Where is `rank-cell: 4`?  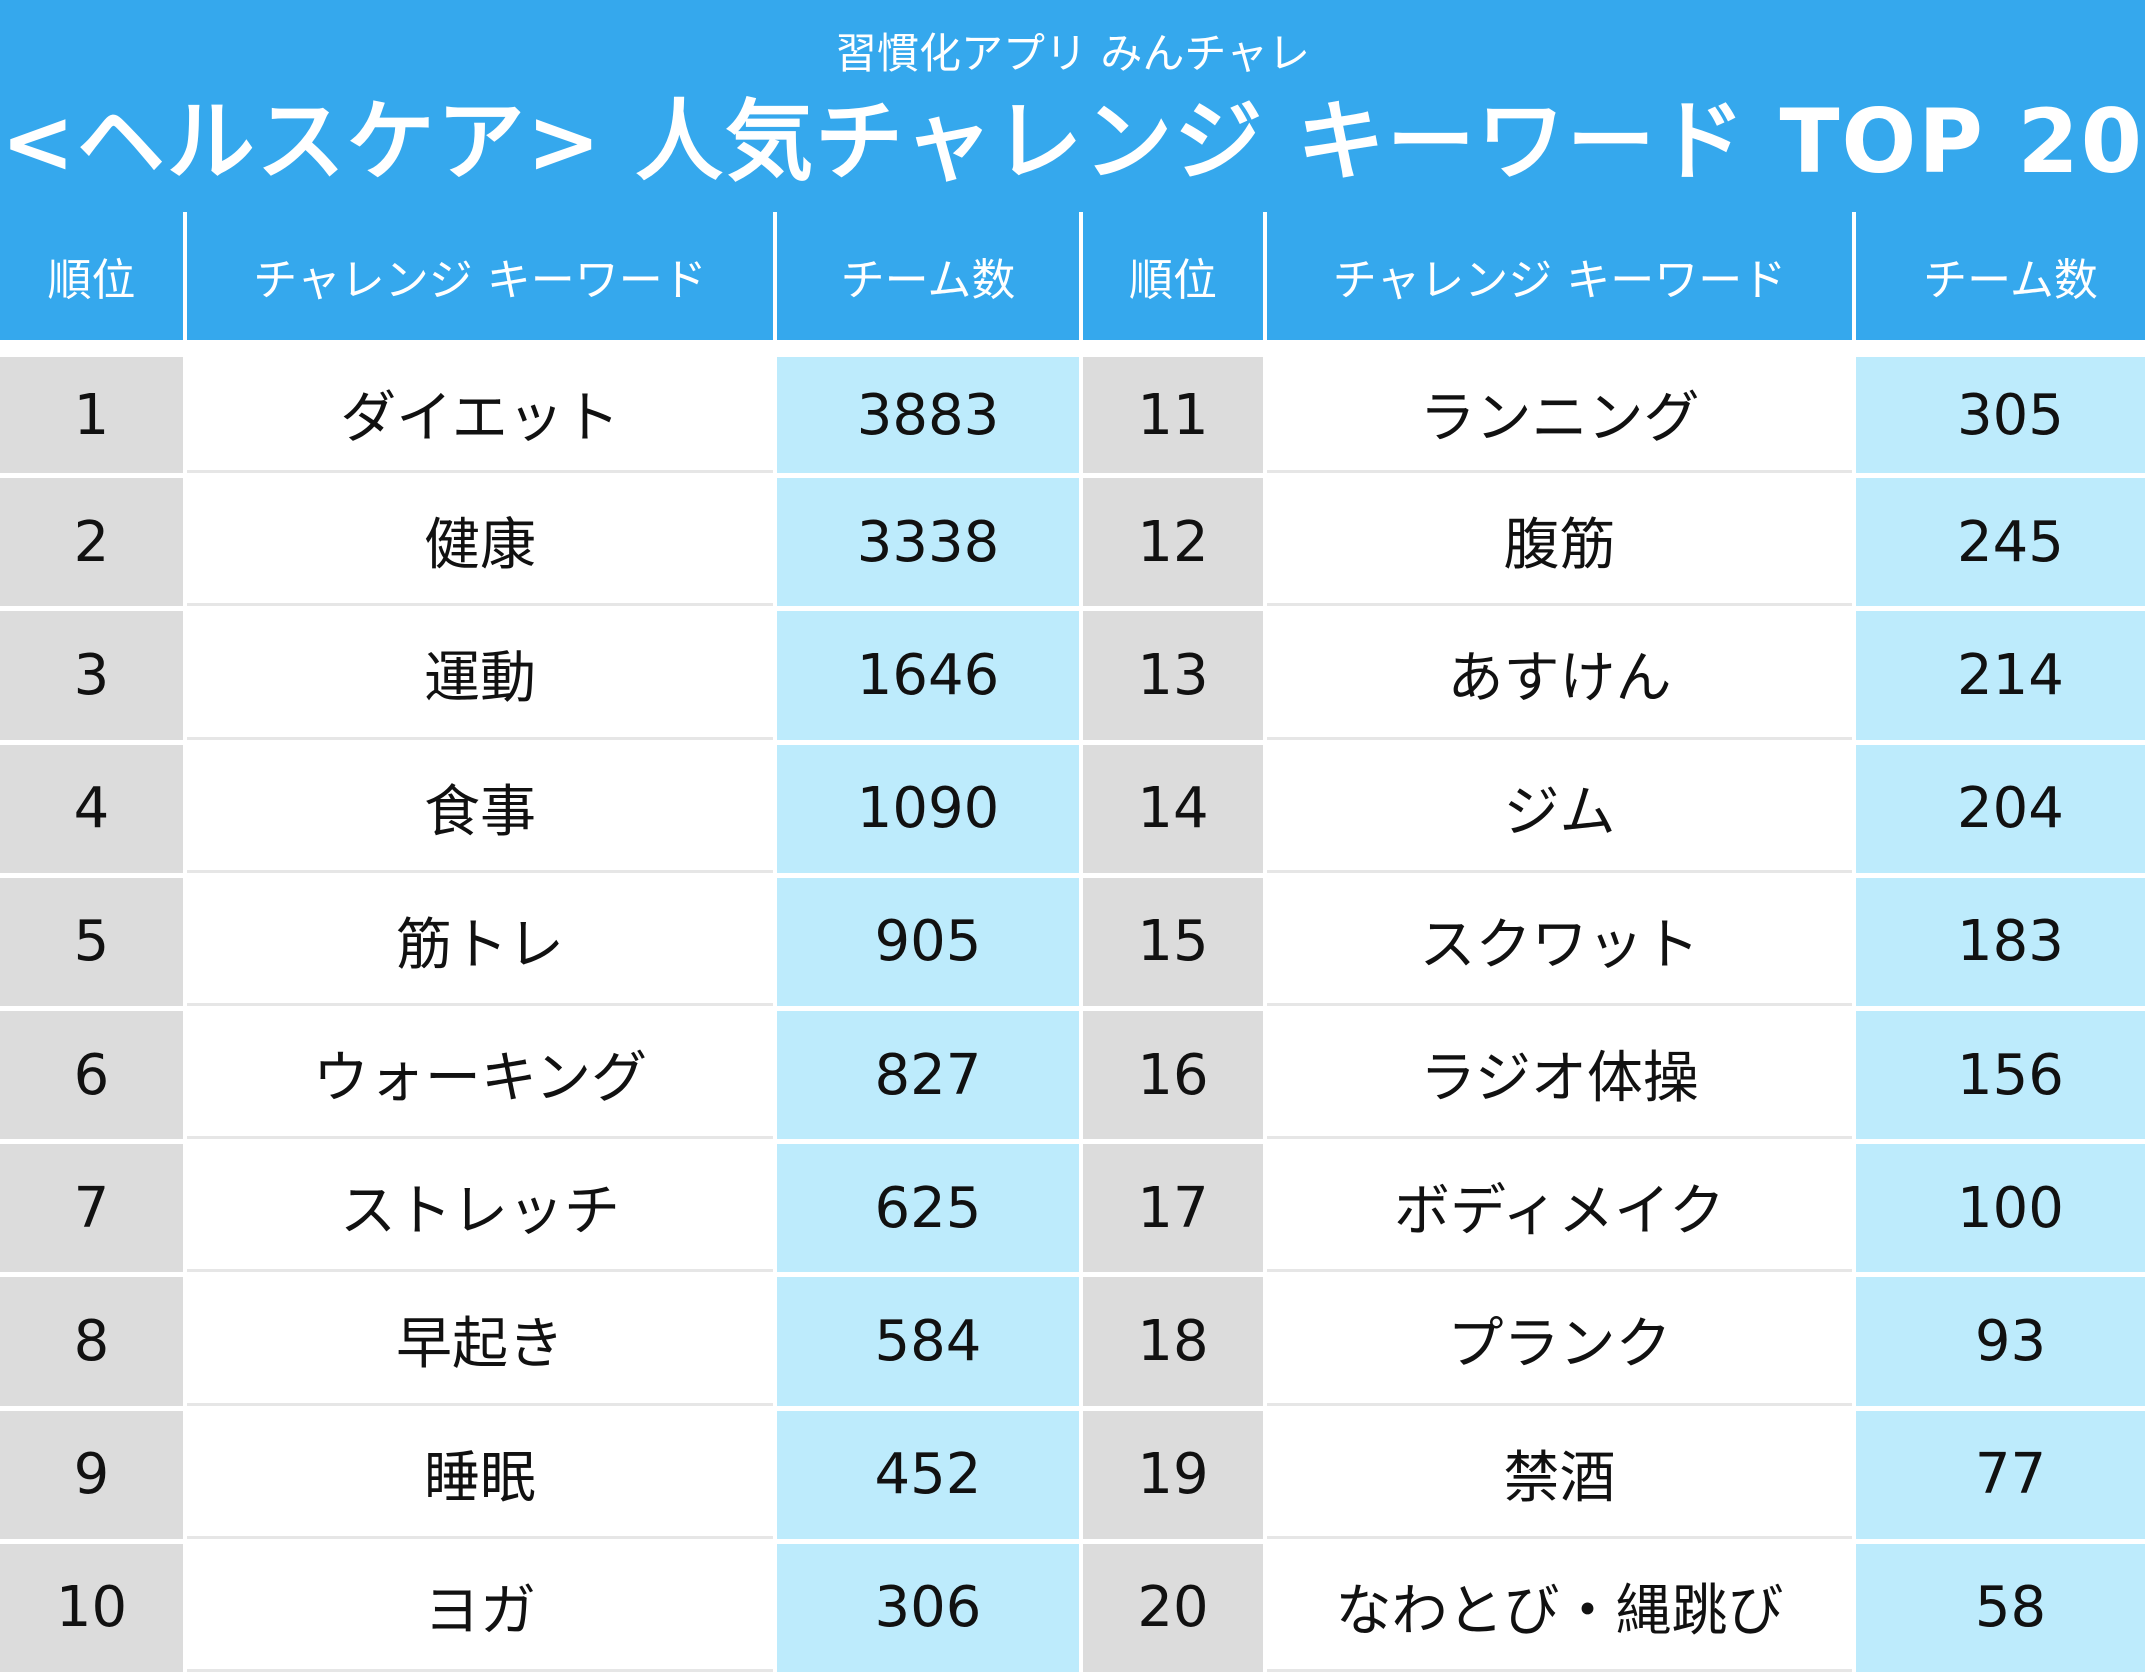
rank-cell: 4 is located at coordinates (91, 808).